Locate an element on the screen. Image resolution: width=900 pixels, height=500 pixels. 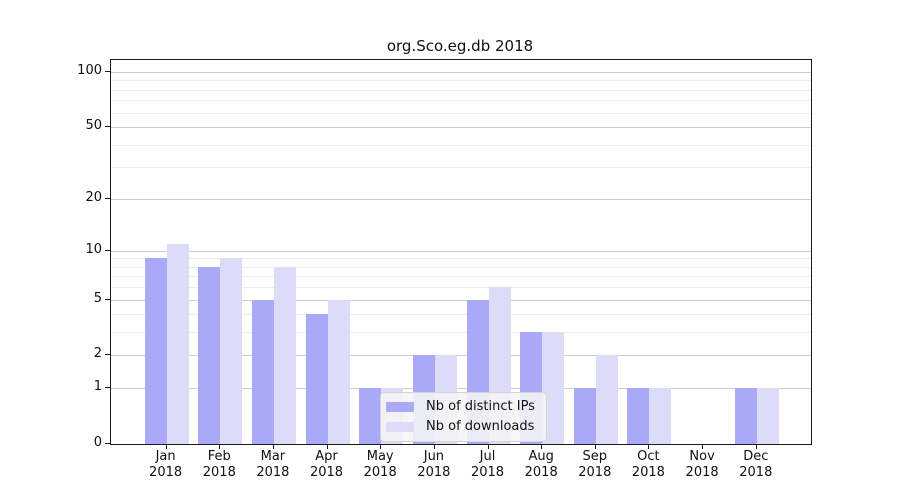
x-tick-label-nov: Nov 2018 is located at coordinates (702, 464).